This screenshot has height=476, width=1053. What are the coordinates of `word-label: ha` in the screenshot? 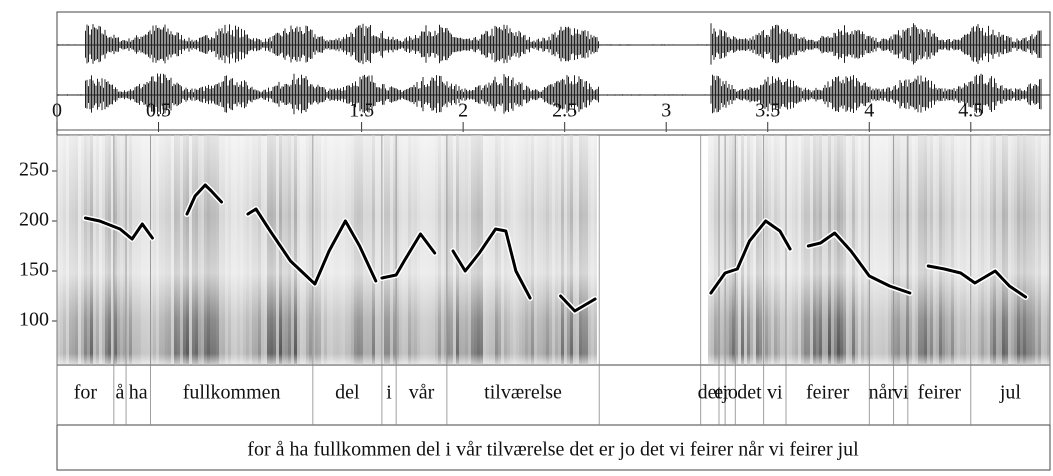 It's located at (138, 393).